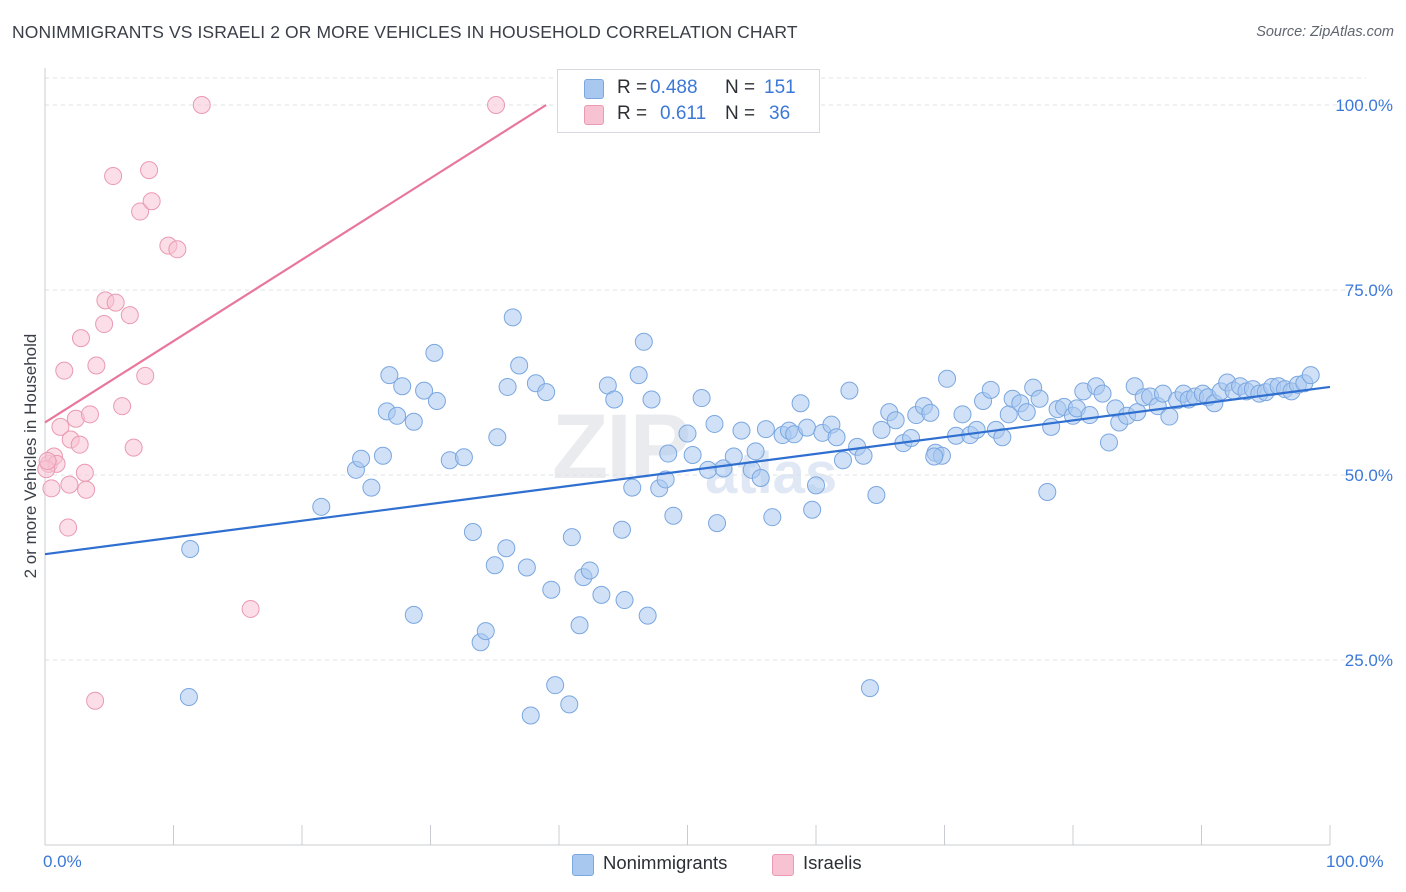 The height and width of the screenshot is (892, 1406). I want to click on correlation-legend: R = 0.488 N = 151 R = 0.611 N = 36, so click(688, 101).